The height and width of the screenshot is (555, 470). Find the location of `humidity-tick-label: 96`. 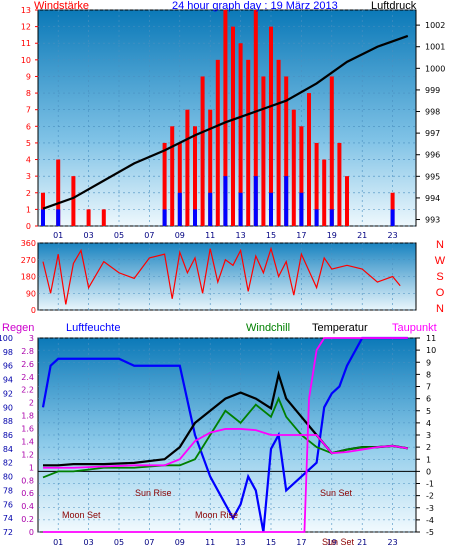

humidity-tick-label: 96 is located at coordinates (8, 366).